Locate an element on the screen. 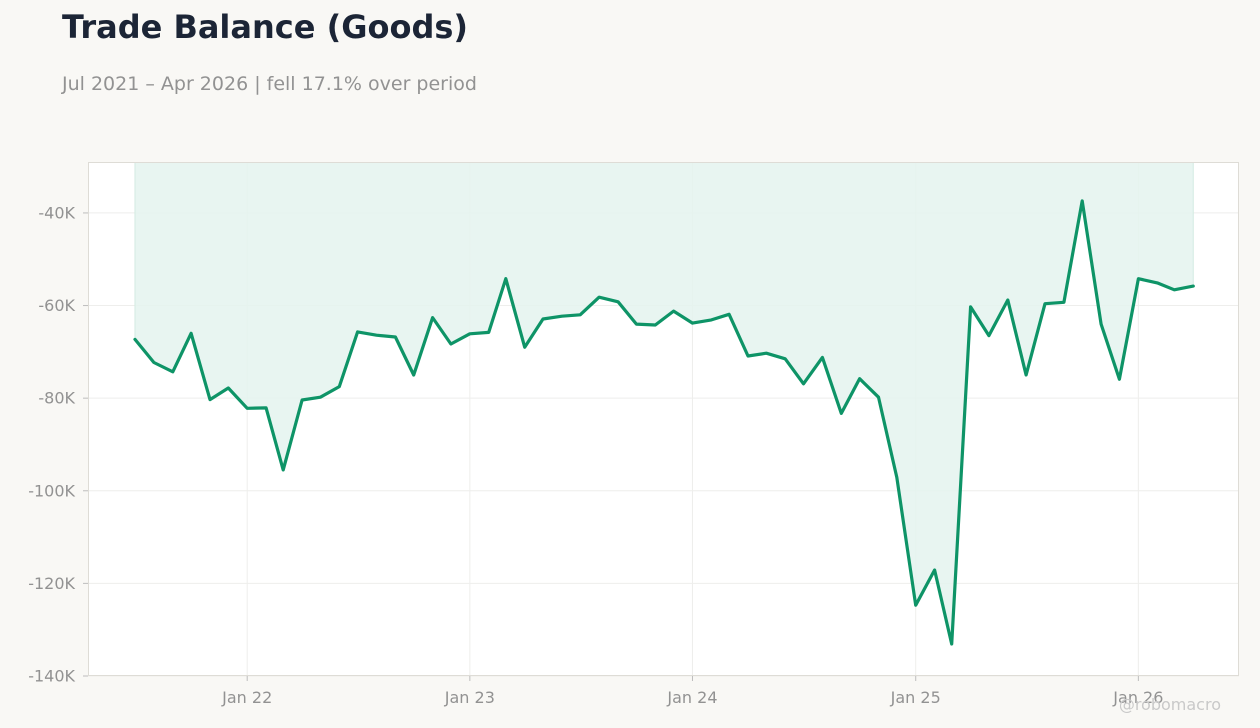 This screenshot has height=728, width=1260. x-tick-label: Jan 25 is located at coordinates (915, 697).